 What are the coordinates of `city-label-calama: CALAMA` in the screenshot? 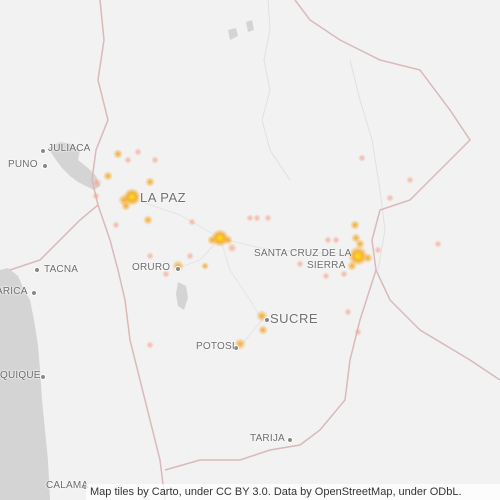 It's located at (67, 485).